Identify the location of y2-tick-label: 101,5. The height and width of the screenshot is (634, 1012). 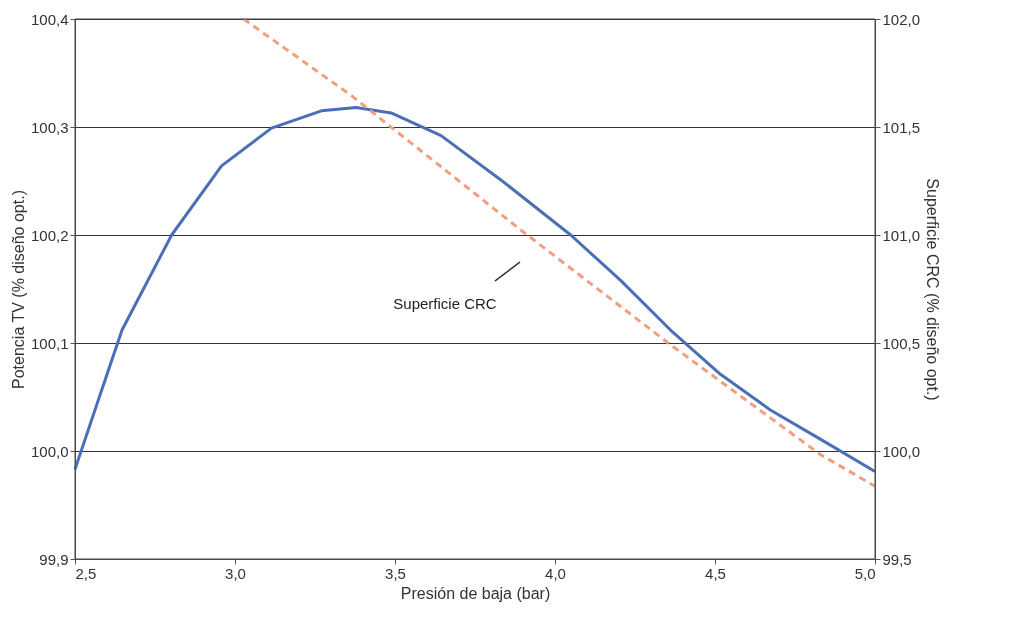
(901, 127).